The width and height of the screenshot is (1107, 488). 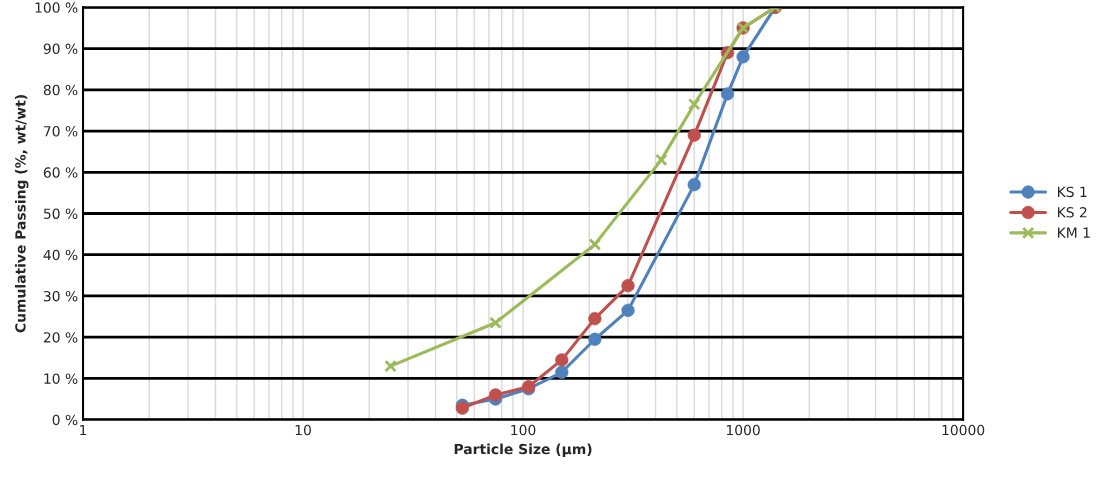 What do you see at coordinates (61, 378) in the screenshot?
I see `y-tick-label: 10 %` at bounding box center [61, 378].